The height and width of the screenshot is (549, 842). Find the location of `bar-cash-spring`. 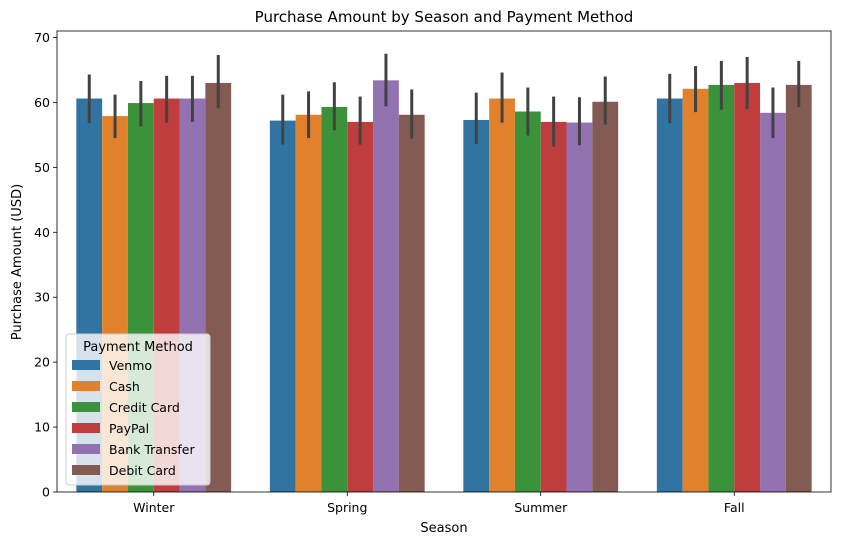

bar-cash-spring is located at coordinates (308, 303).